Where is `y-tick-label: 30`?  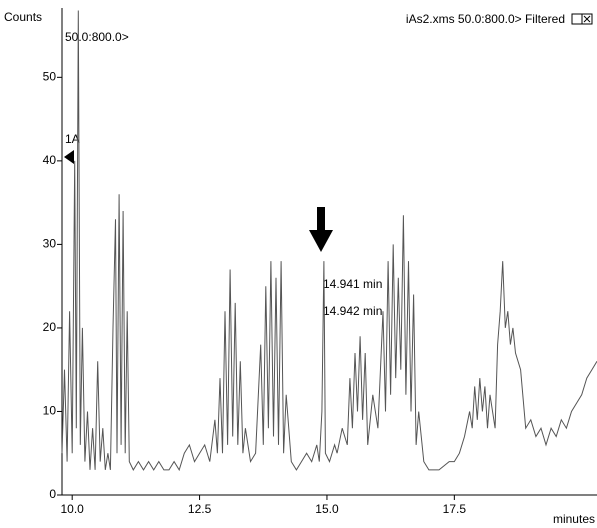 y-tick-label: 30 is located at coordinates (50, 244).